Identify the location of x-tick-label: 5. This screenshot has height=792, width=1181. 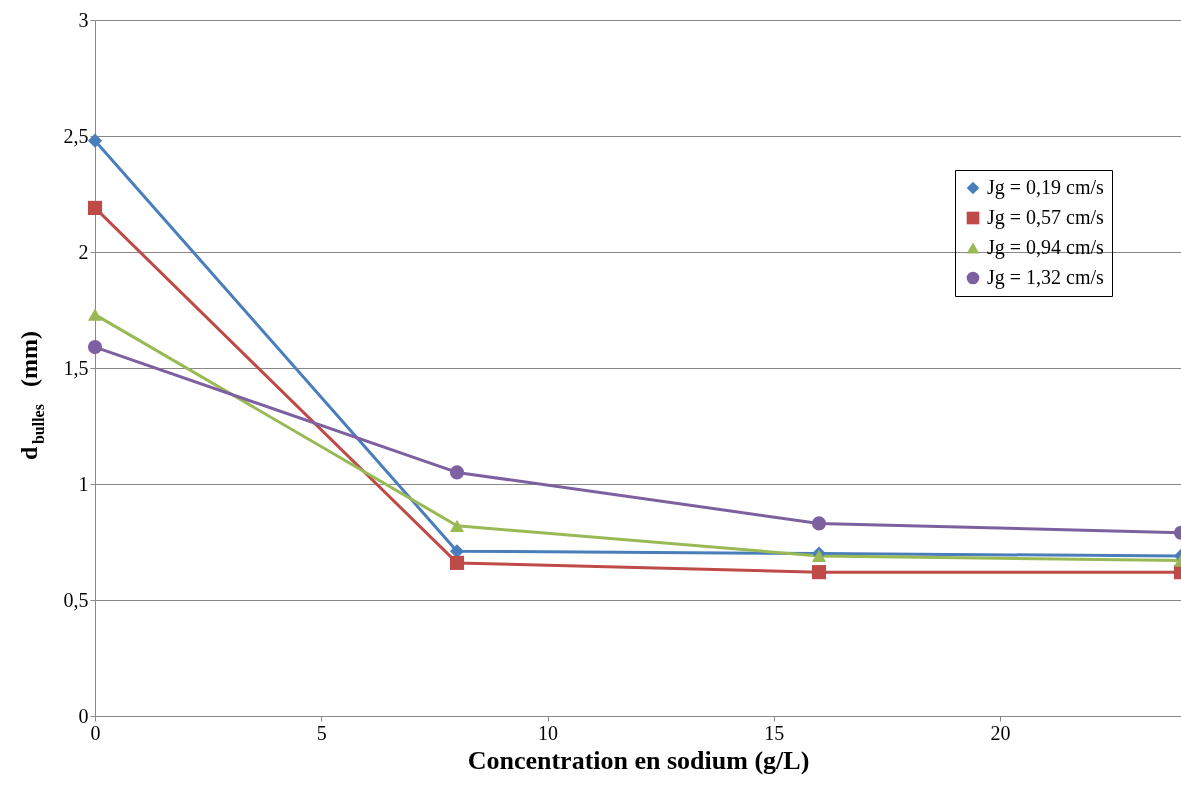
(321, 732).